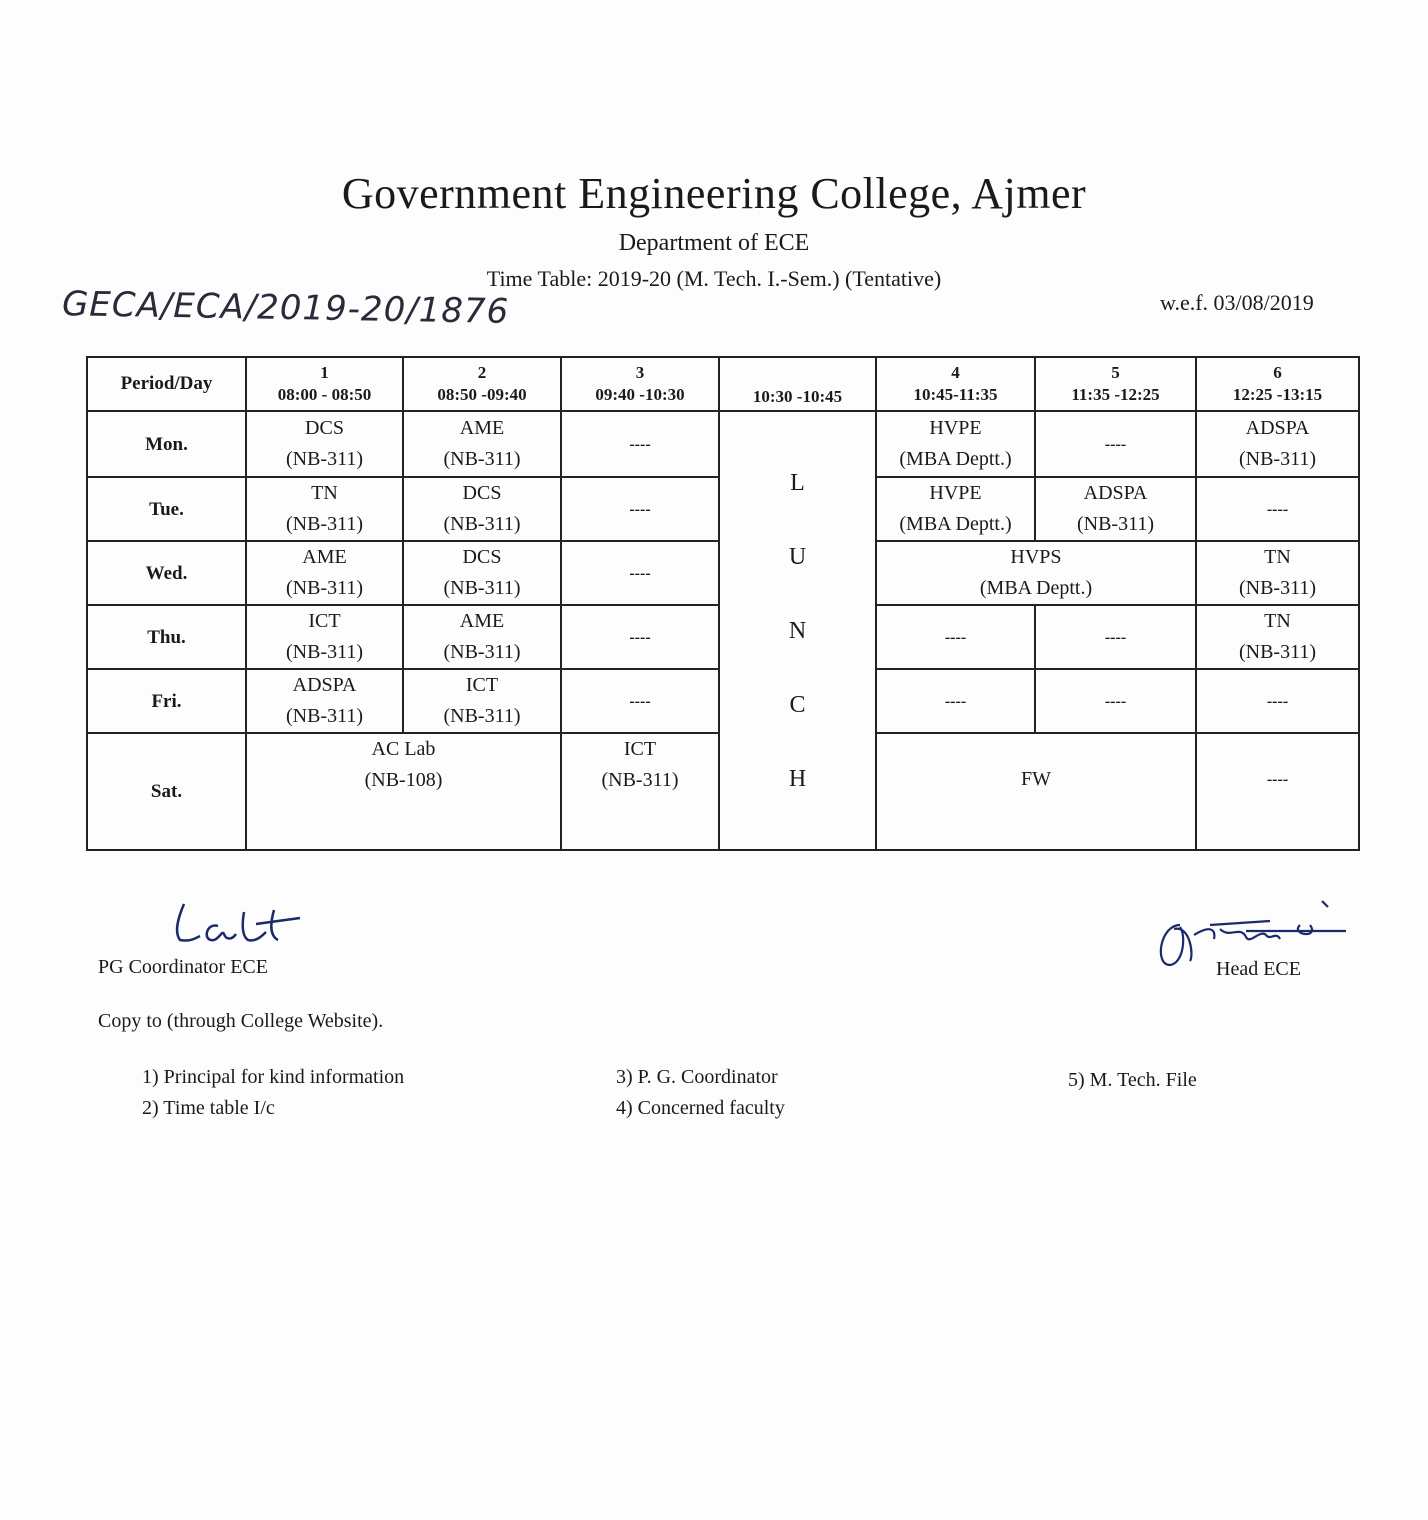  I want to click on period-header: 2 08:50 -09:40, so click(482, 384).